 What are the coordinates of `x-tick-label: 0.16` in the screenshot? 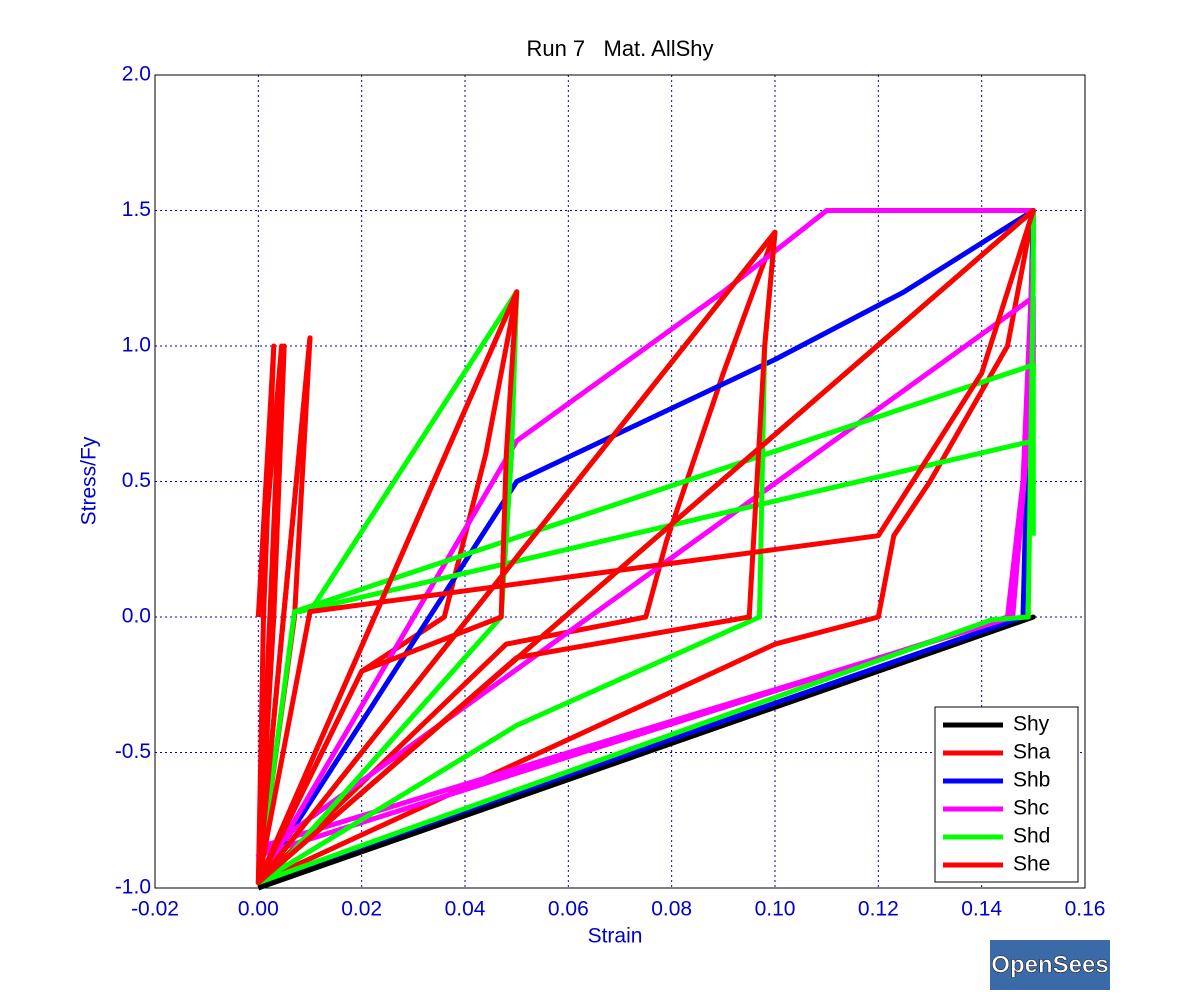 It's located at (1085, 909).